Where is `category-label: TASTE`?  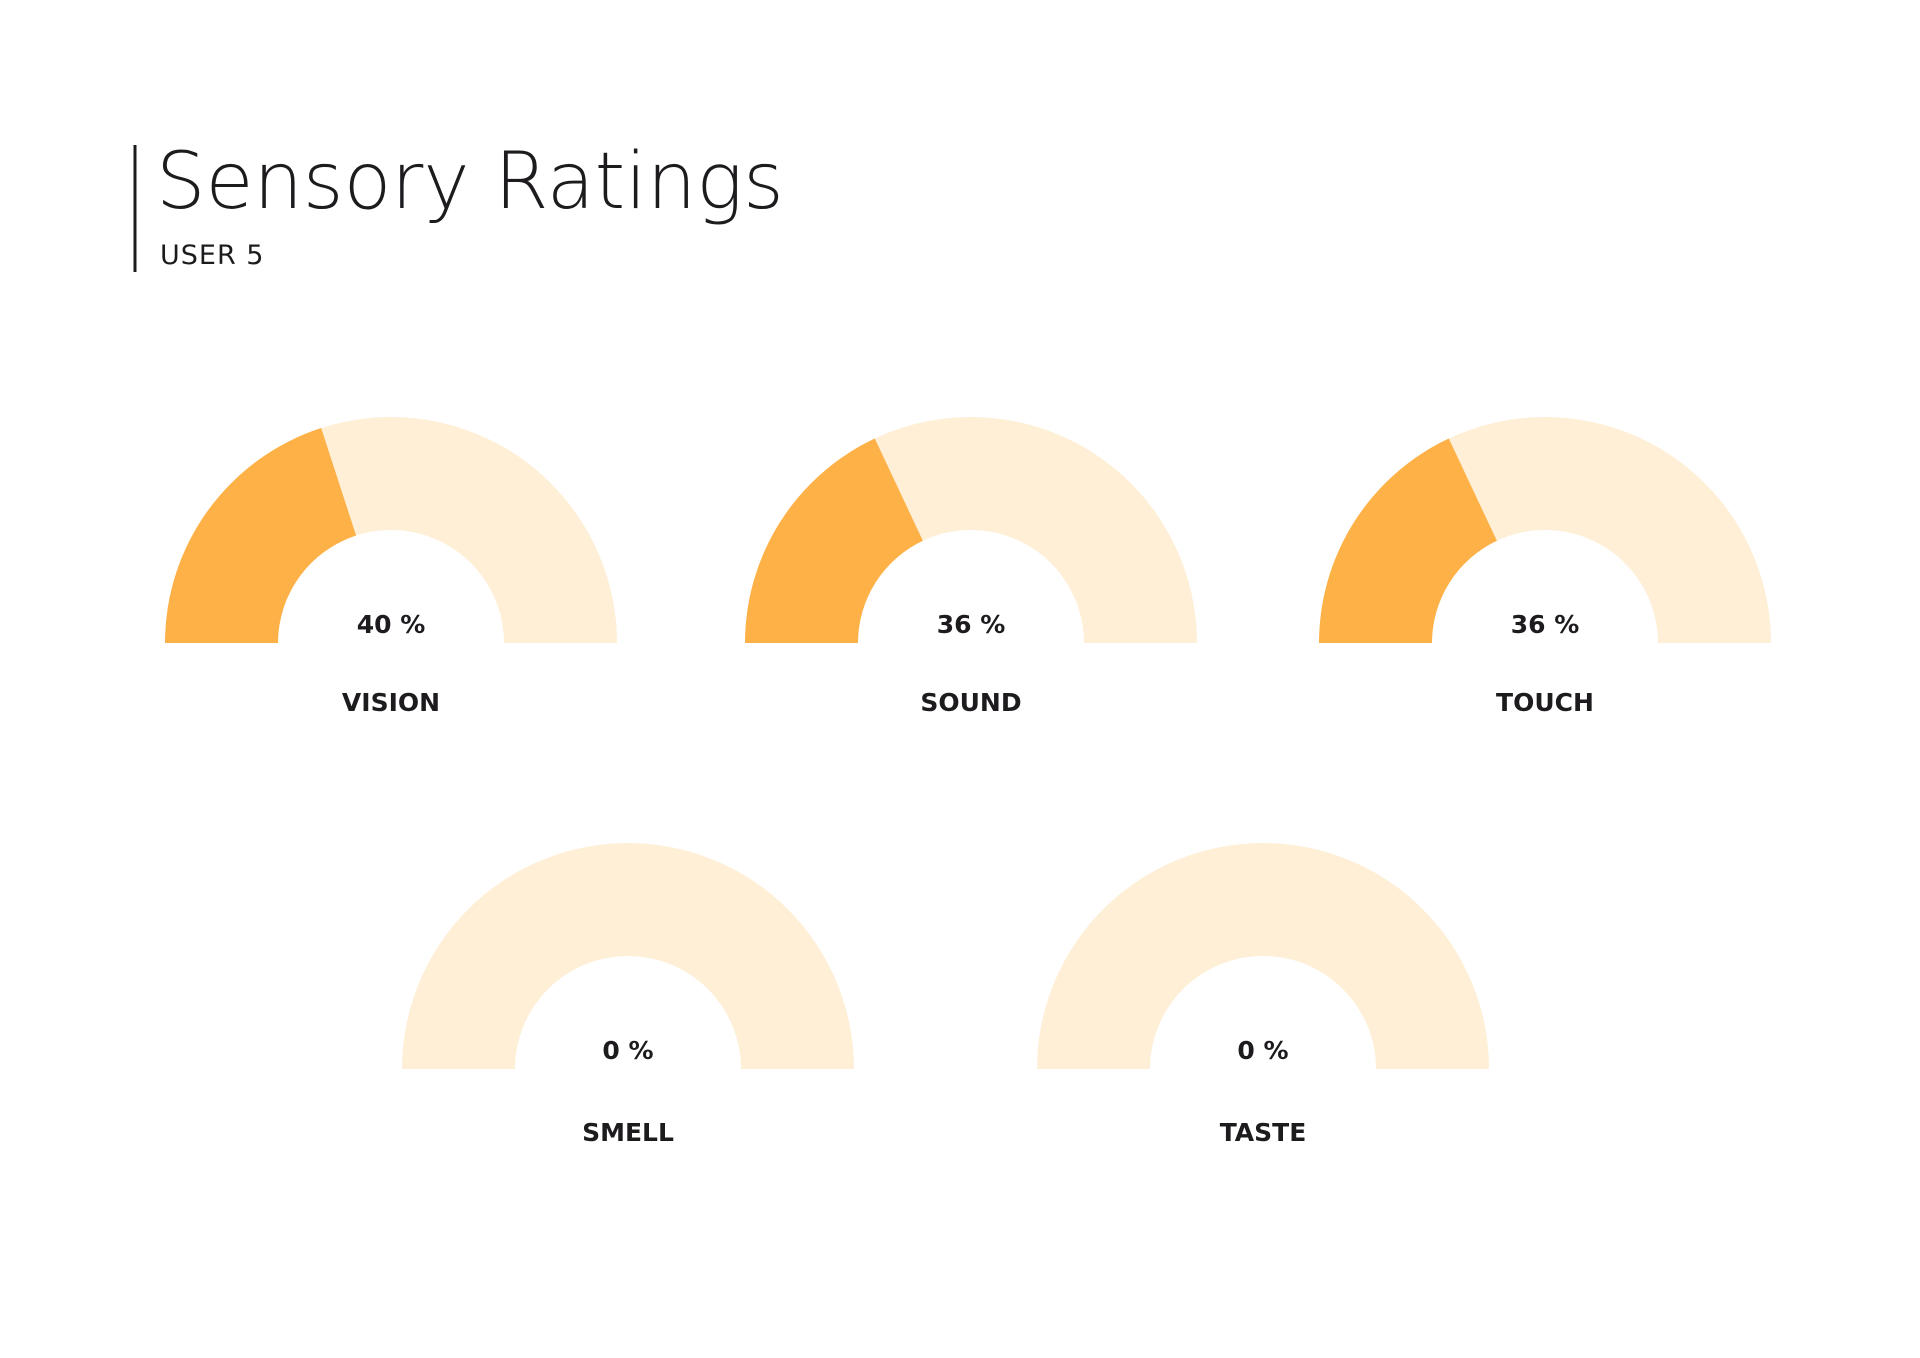 category-label: TASTE is located at coordinates (1263, 1132).